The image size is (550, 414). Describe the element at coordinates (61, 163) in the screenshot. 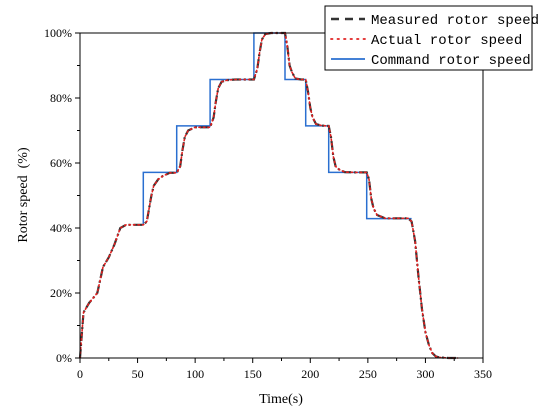

I see `y-tick-label: 60%` at that location.